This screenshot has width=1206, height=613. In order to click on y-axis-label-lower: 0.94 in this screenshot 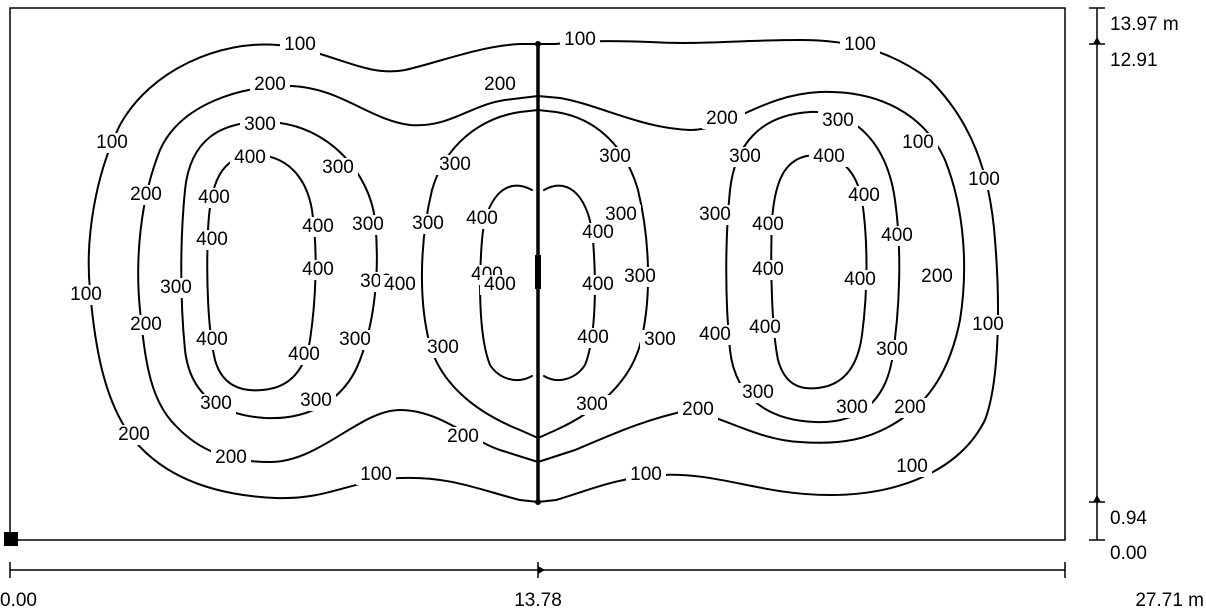, I will do `click(1128, 518)`.